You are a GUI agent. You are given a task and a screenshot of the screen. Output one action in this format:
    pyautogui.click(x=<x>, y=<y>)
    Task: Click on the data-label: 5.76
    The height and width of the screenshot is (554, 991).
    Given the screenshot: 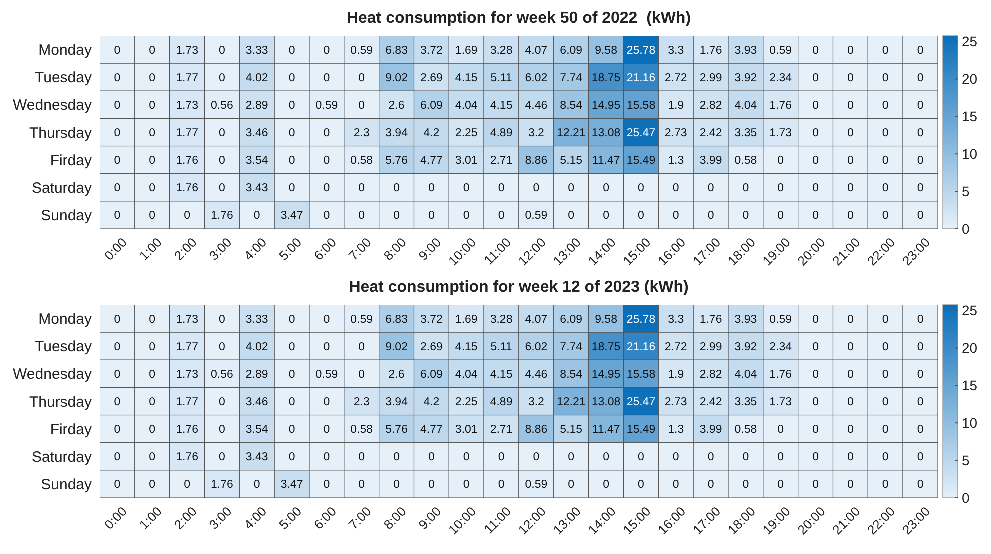 What is the action you would take?
    pyautogui.click(x=397, y=161)
    